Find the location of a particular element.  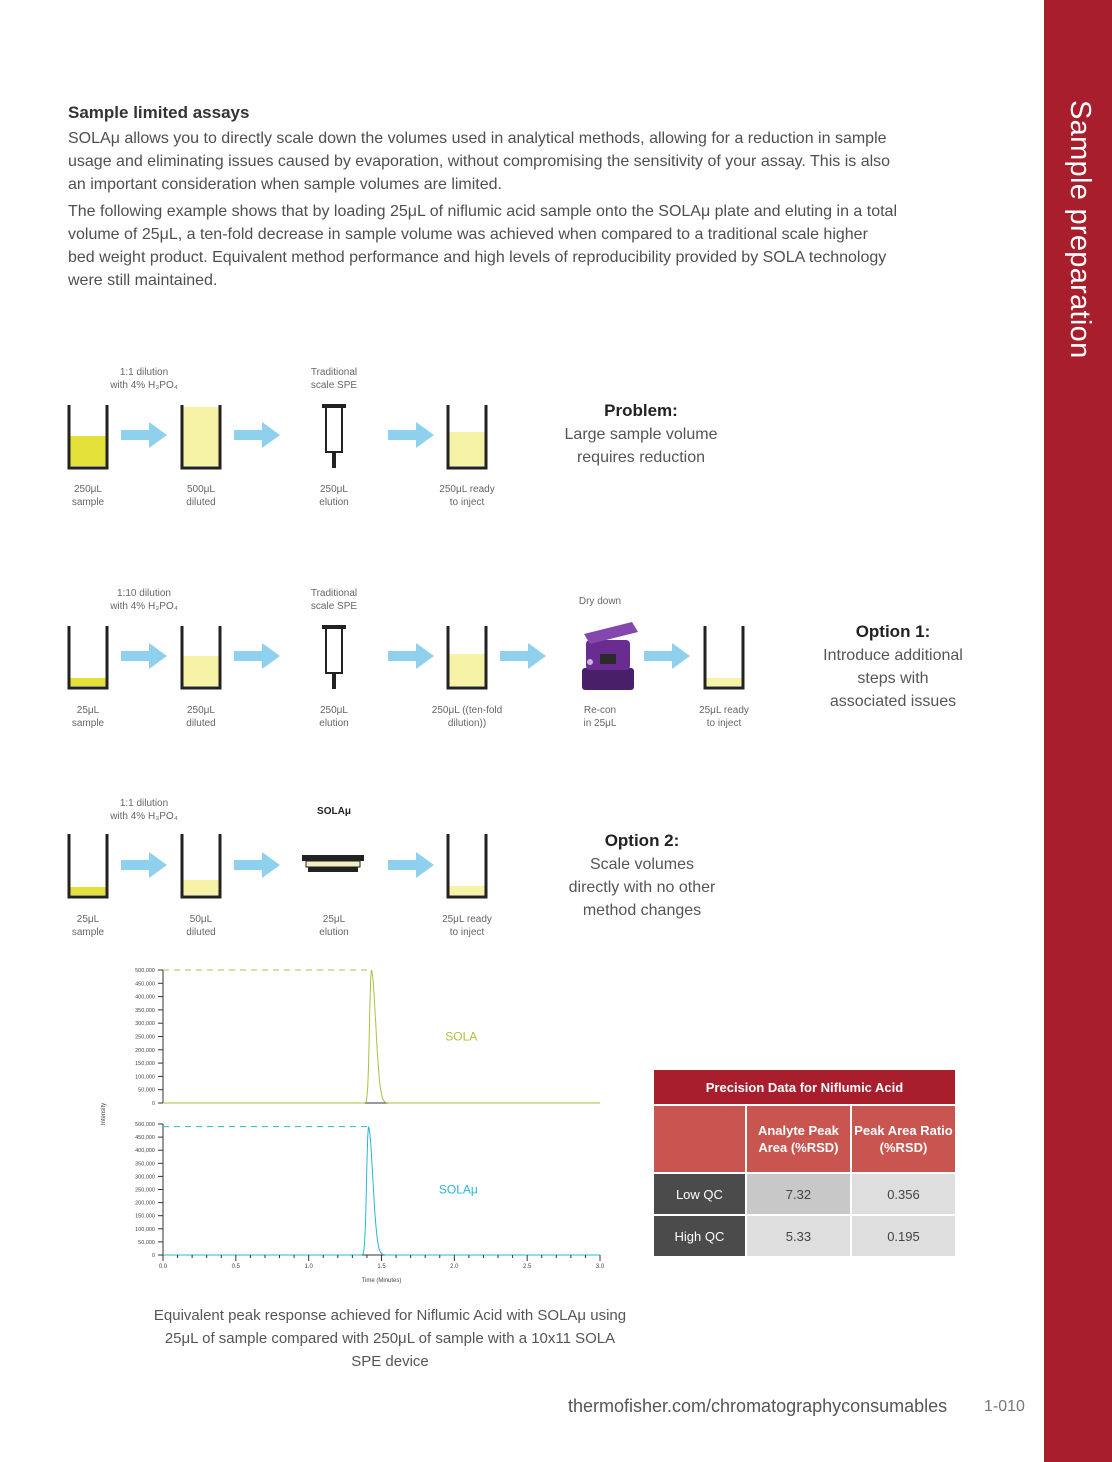

callout-title: Problem: is located at coordinates (641, 410).